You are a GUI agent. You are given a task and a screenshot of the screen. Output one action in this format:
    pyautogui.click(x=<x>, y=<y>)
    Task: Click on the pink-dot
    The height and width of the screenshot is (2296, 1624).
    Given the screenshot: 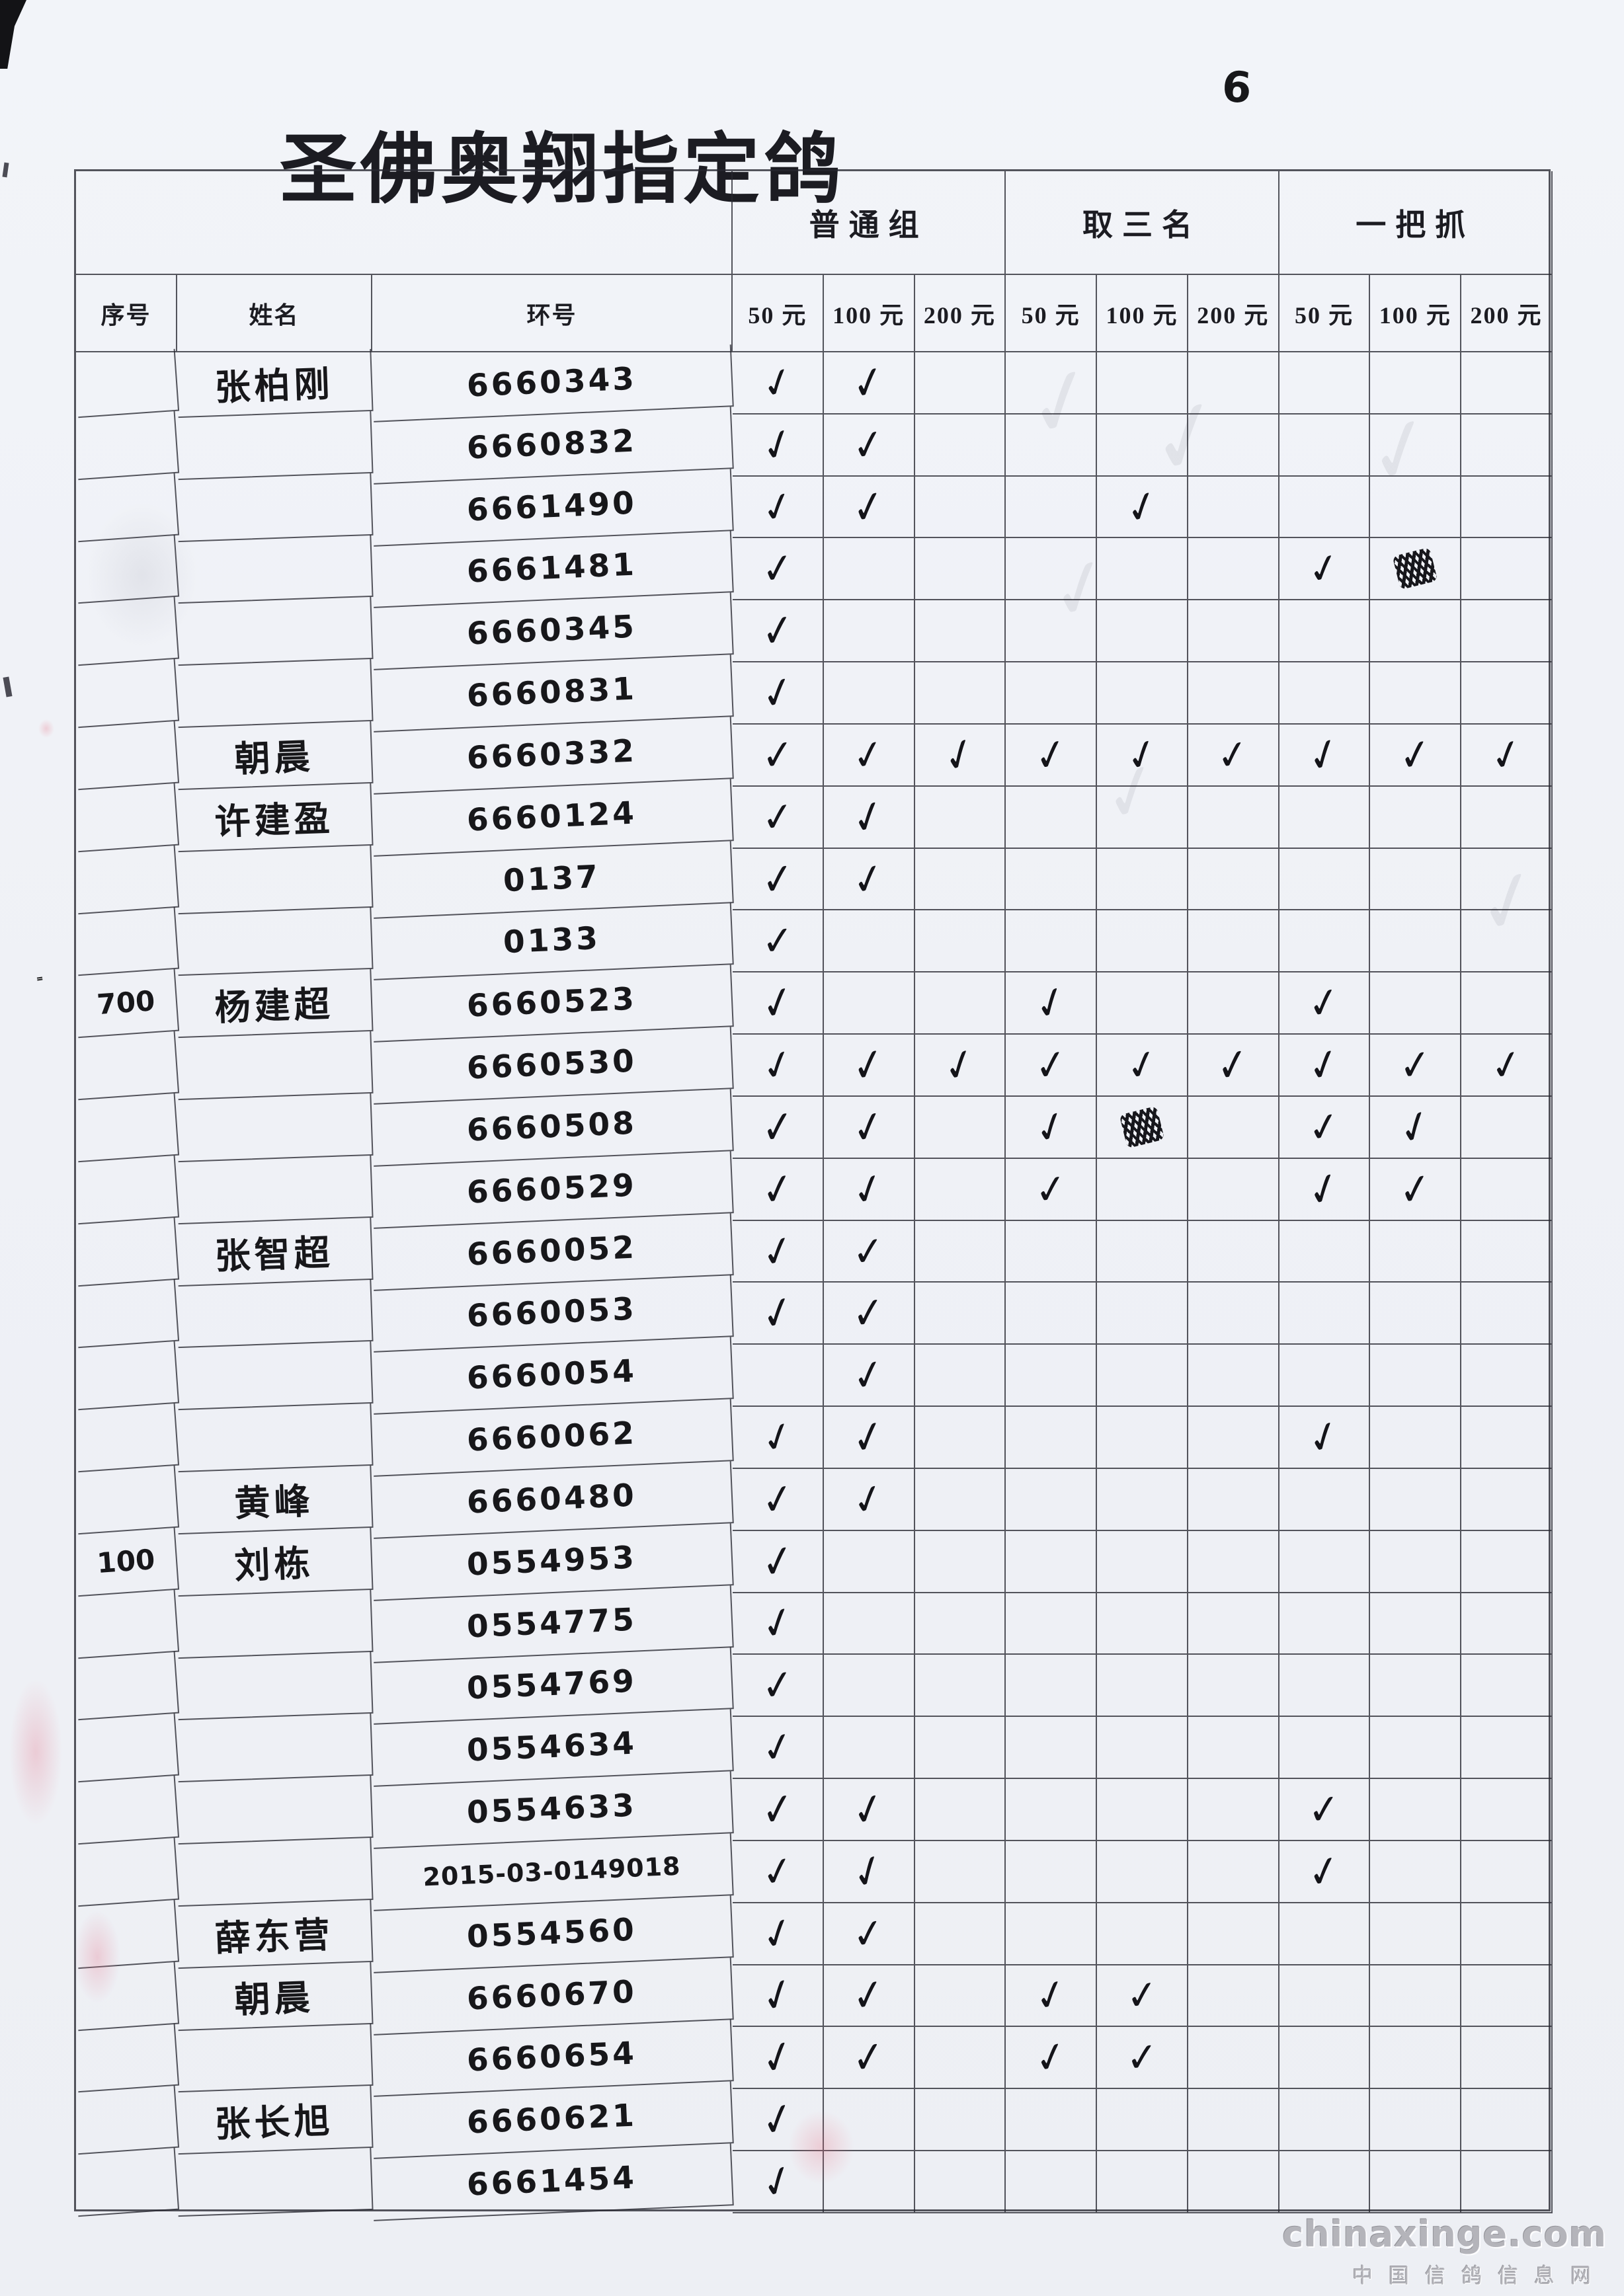 What is the action you would take?
    pyautogui.click(x=46, y=728)
    